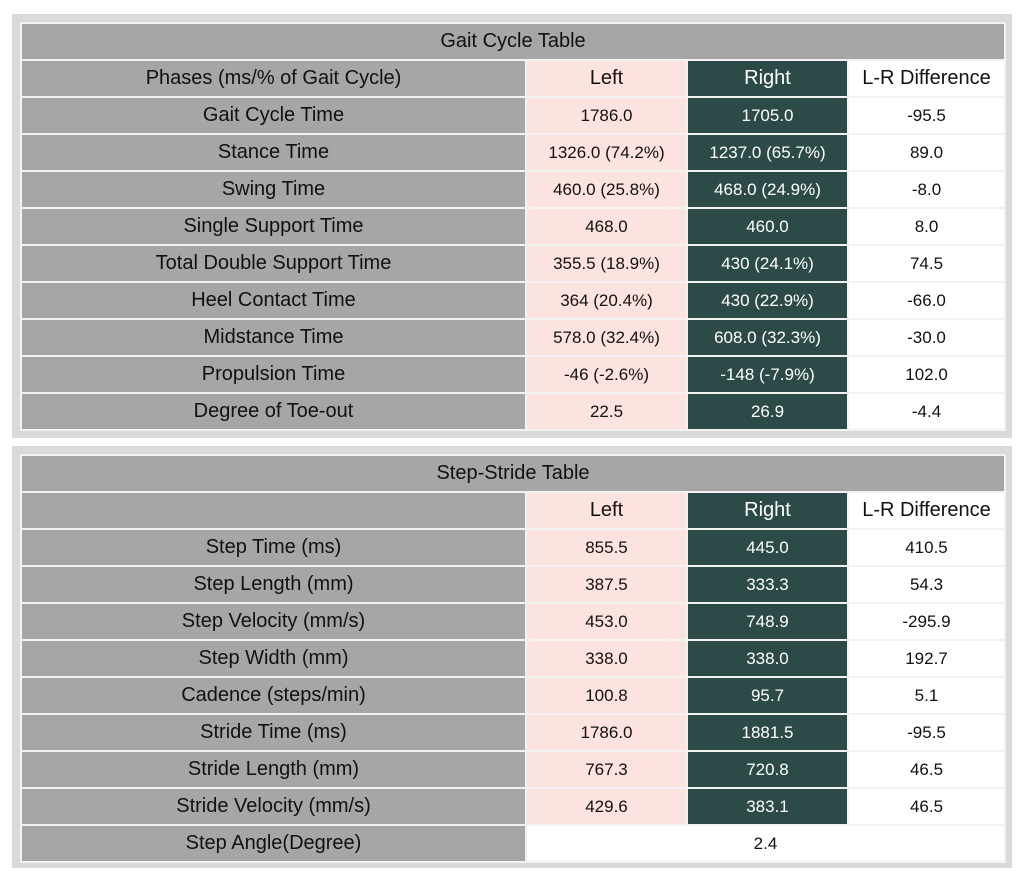 This screenshot has width=1024, height=884. What do you see at coordinates (273, 115) in the screenshot?
I see `row-label: Gait Cycle Time` at bounding box center [273, 115].